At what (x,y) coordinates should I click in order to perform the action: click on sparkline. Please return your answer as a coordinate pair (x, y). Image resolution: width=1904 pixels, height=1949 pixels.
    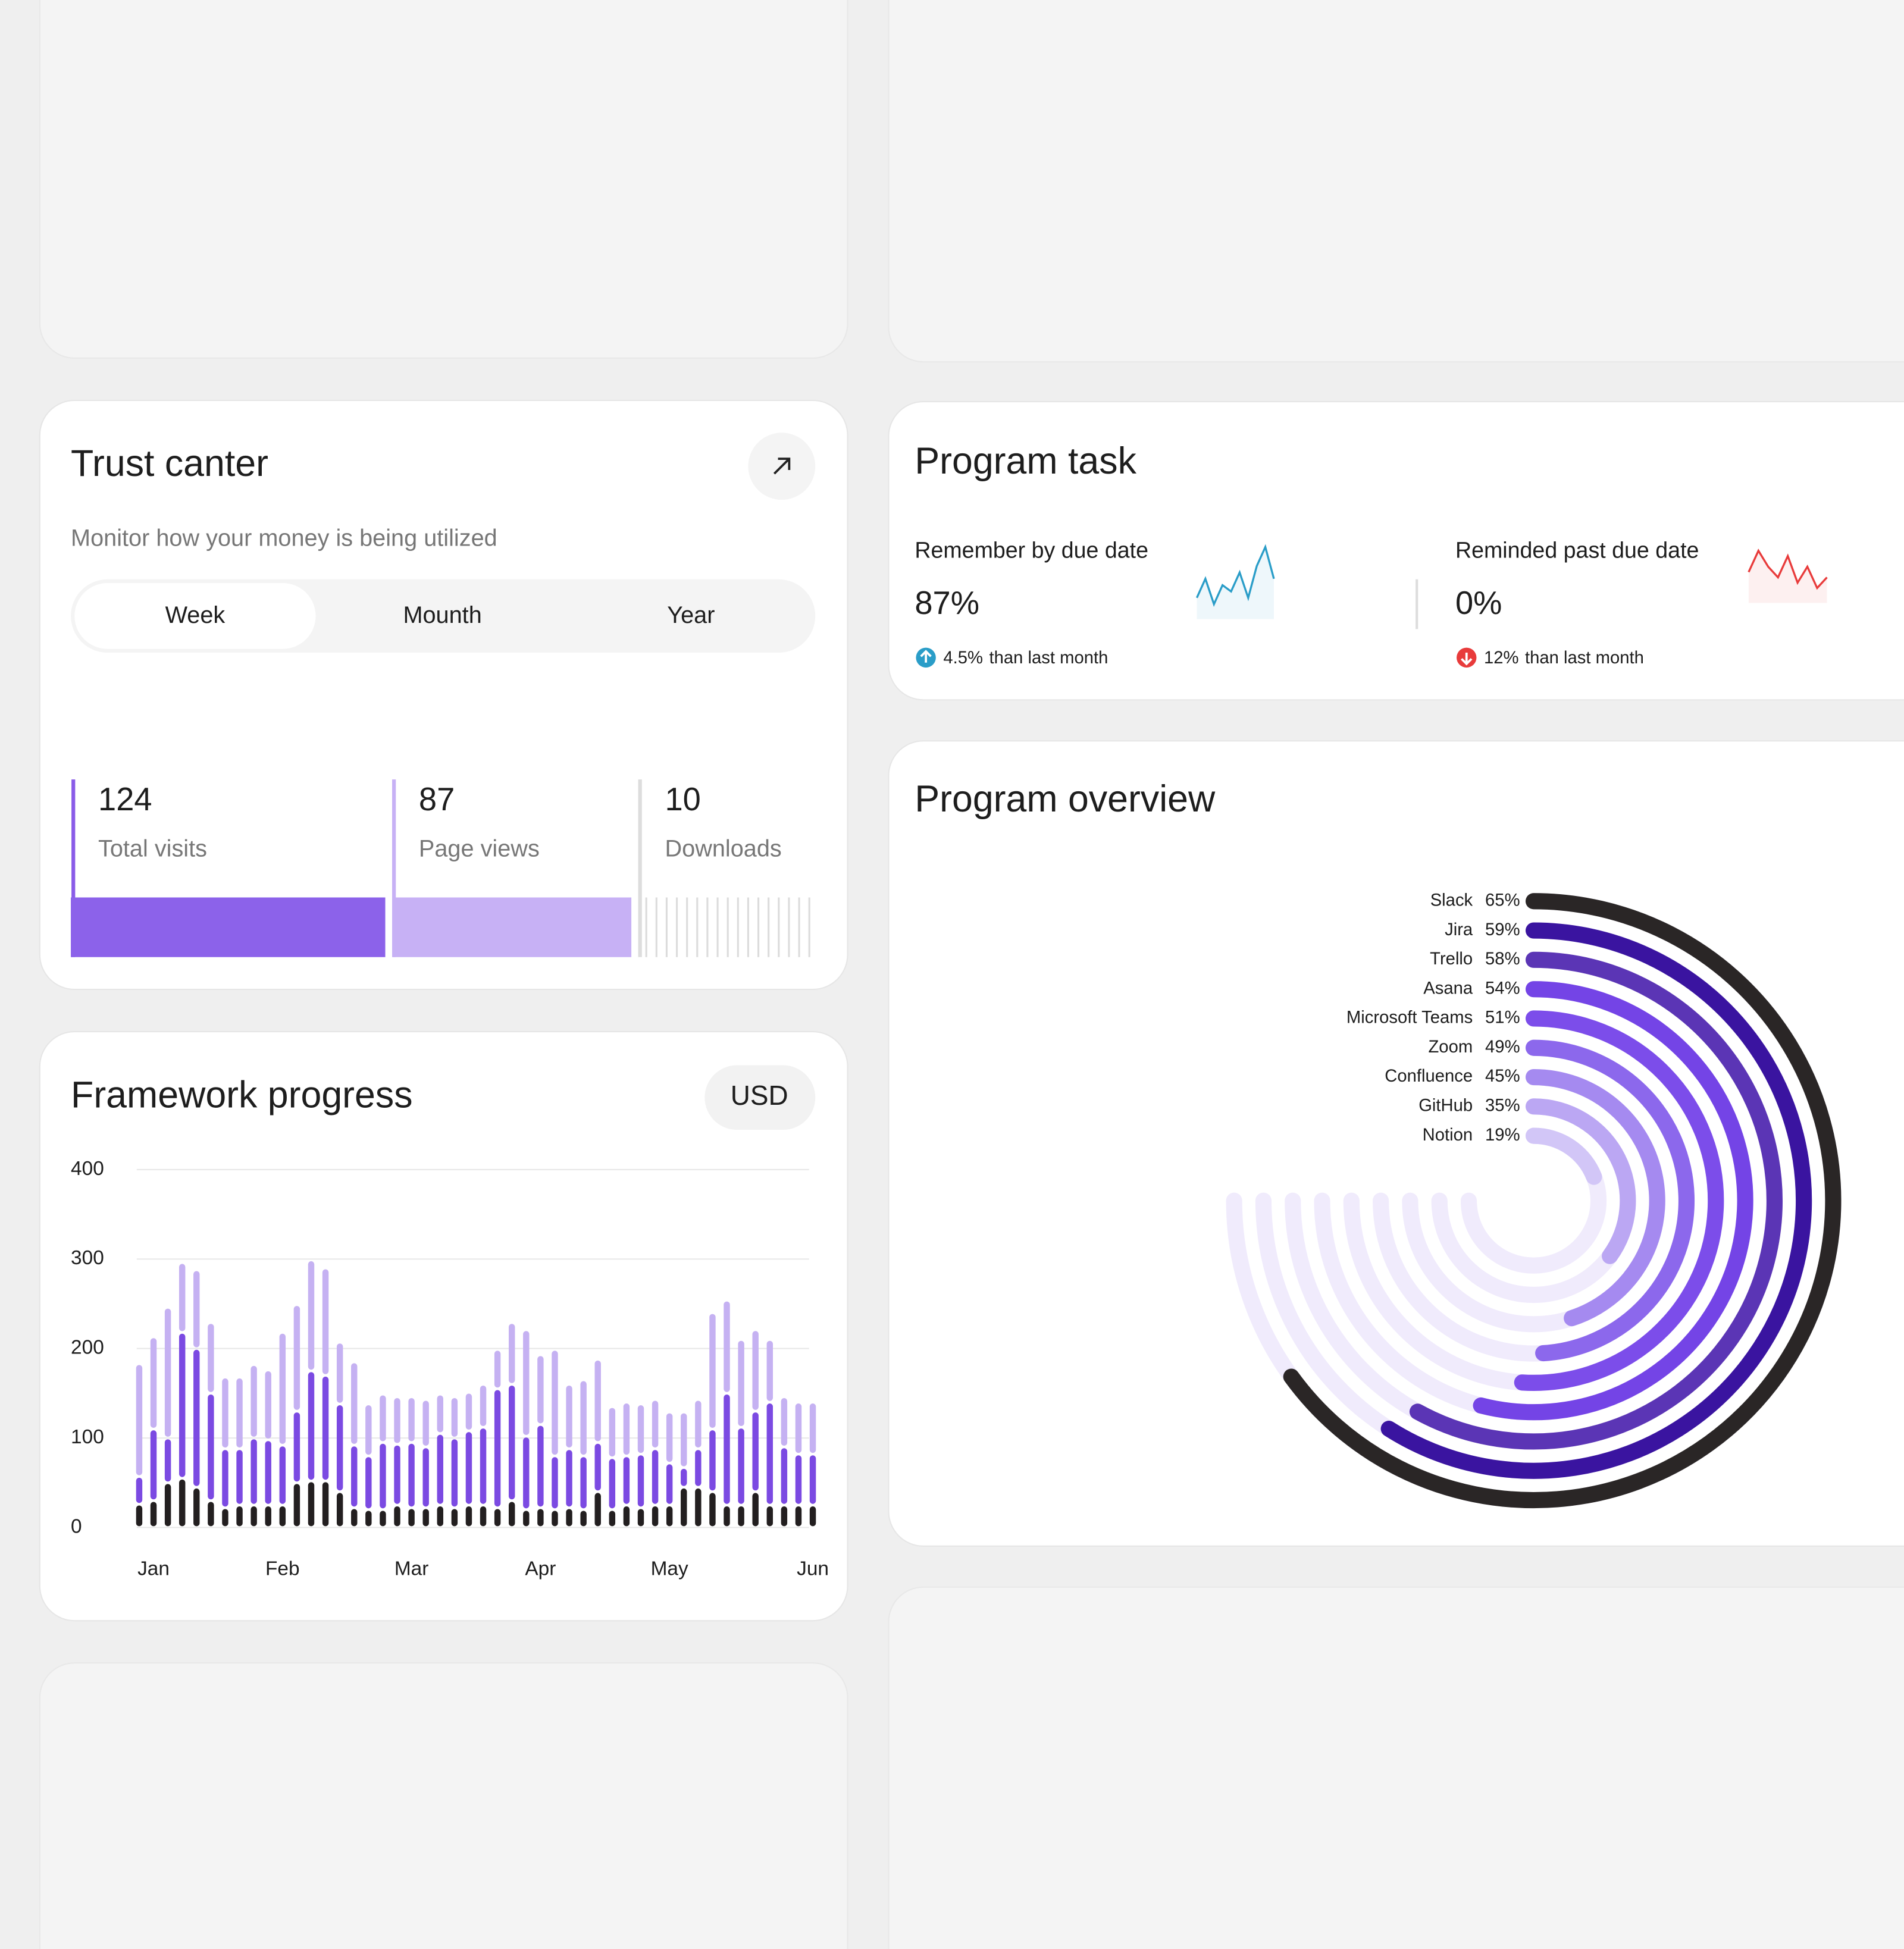
    Looking at the image, I should click on (1235, 575).